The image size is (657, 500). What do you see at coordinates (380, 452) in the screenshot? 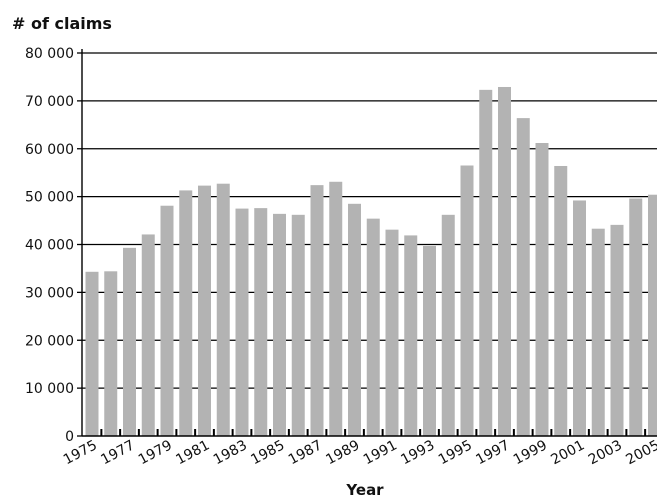
I see `x-tick-label: 1991` at bounding box center [380, 452].